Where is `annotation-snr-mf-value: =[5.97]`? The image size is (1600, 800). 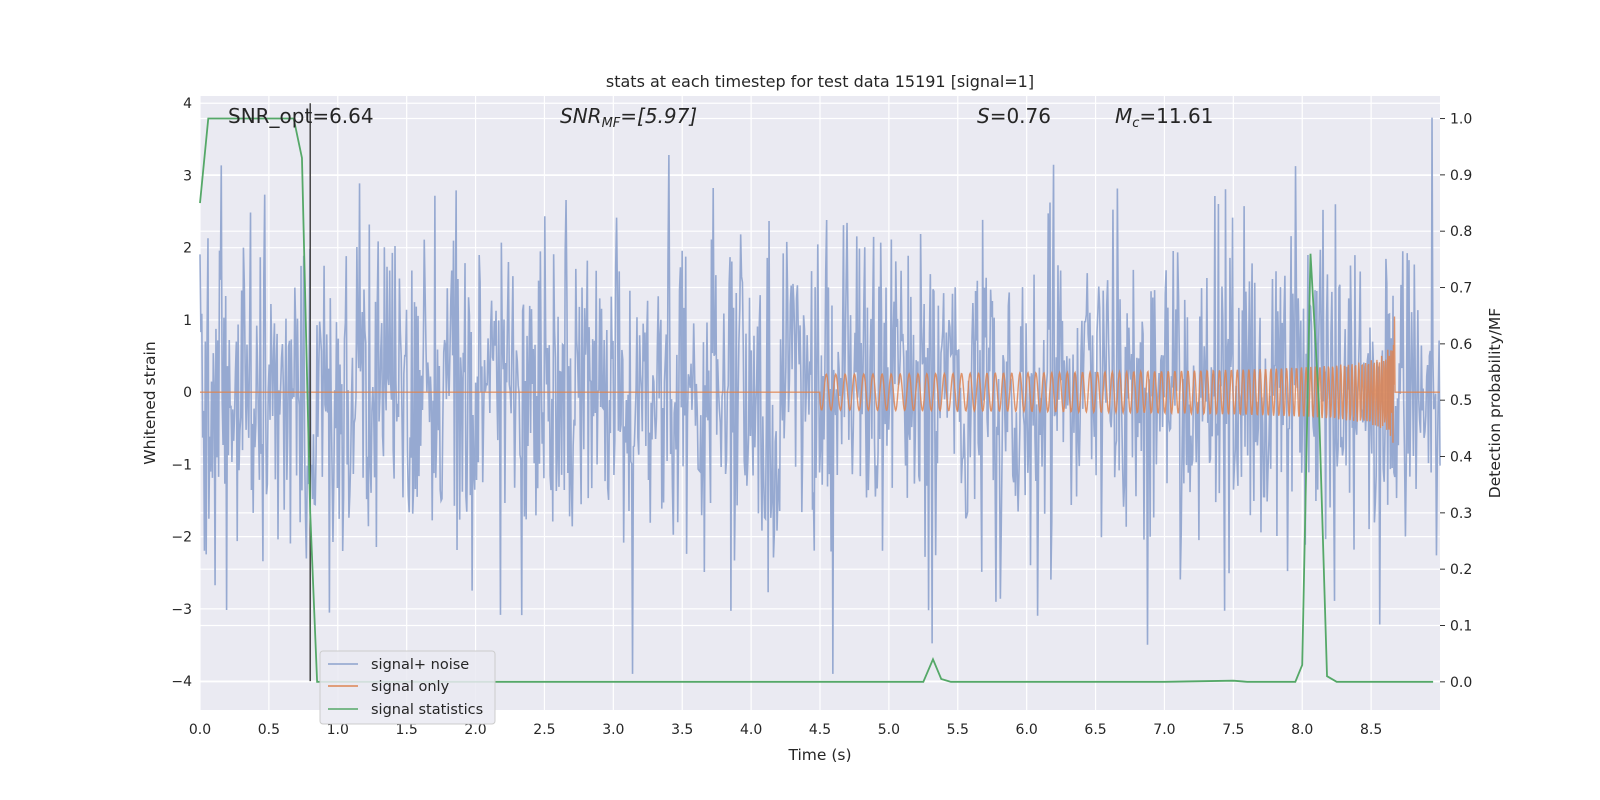
annotation-snr-mf-value: =[5.97] is located at coordinates (658, 116).